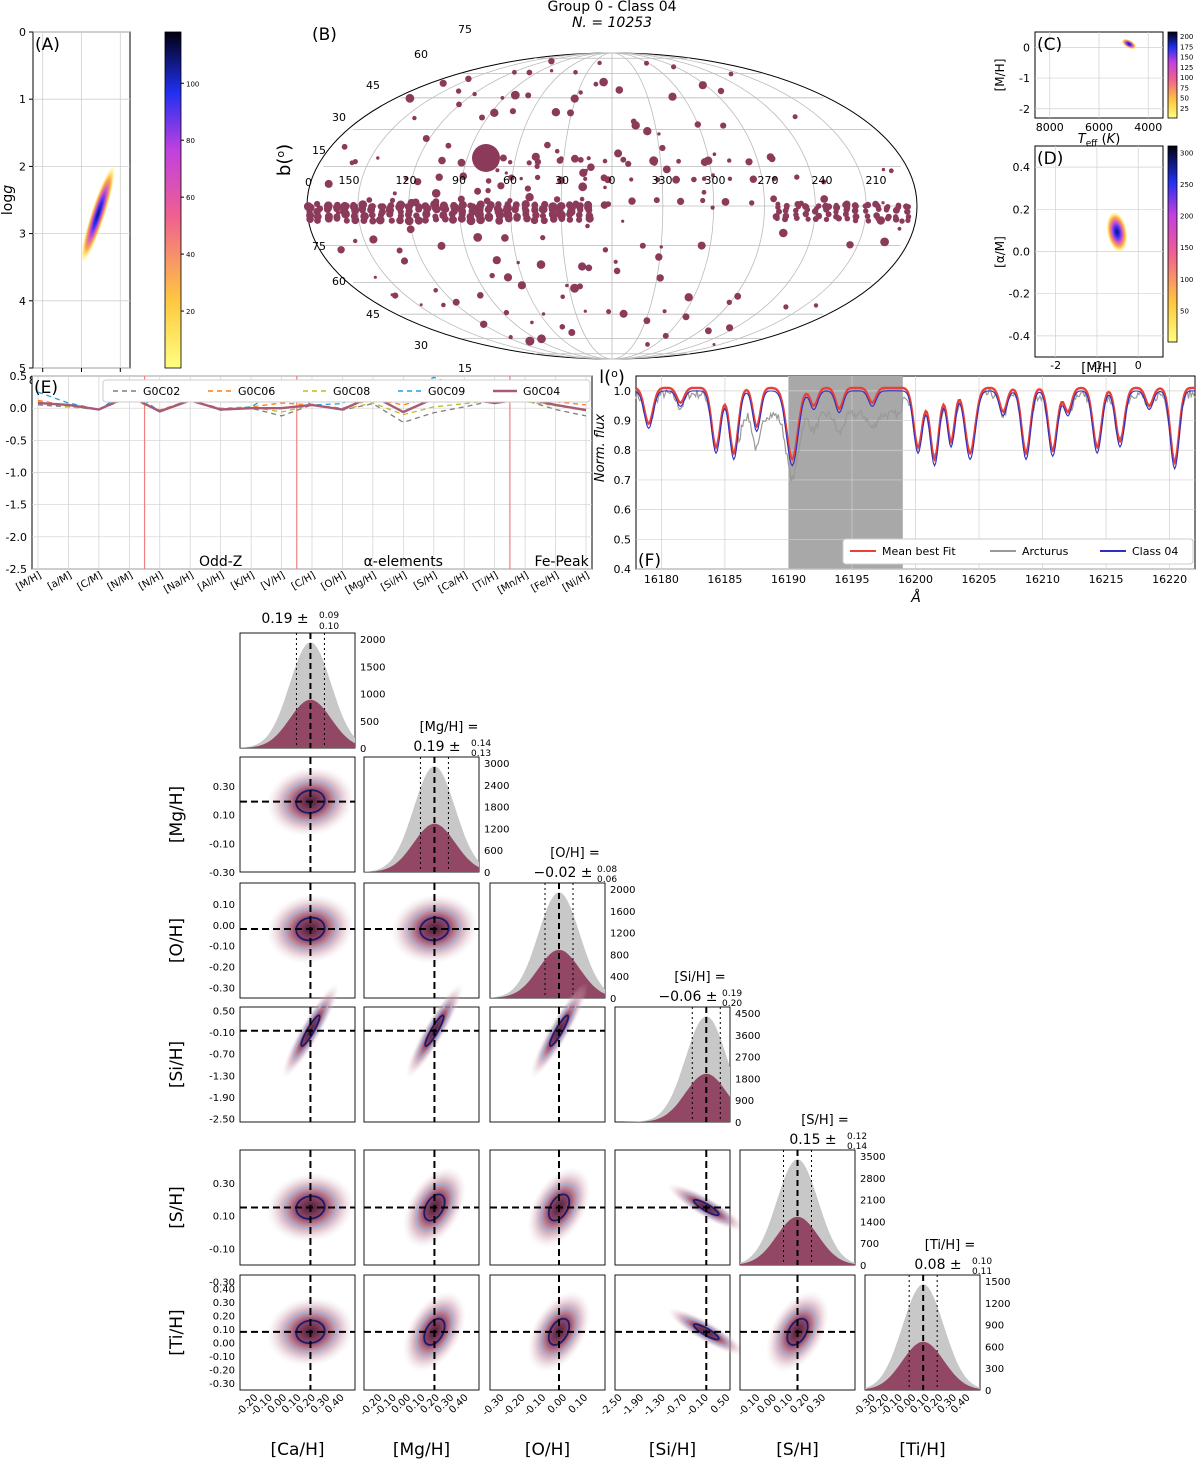 The width and height of the screenshot is (1200, 1462). I want to click on count-tick-label: 4500, so click(747, 1014).